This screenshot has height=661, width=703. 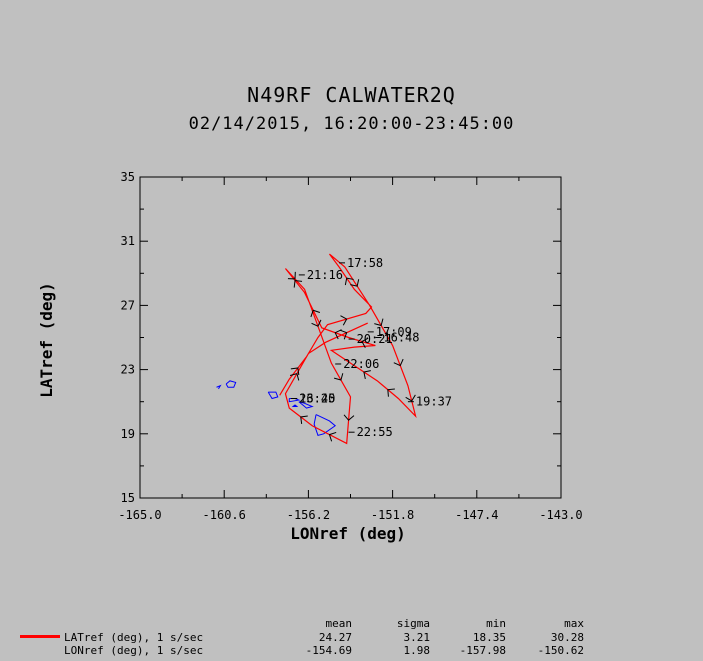 What do you see at coordinates (417, 637) in the screenshot?
I see `stats-cell: 3.21` at bounding box center [417, 637].